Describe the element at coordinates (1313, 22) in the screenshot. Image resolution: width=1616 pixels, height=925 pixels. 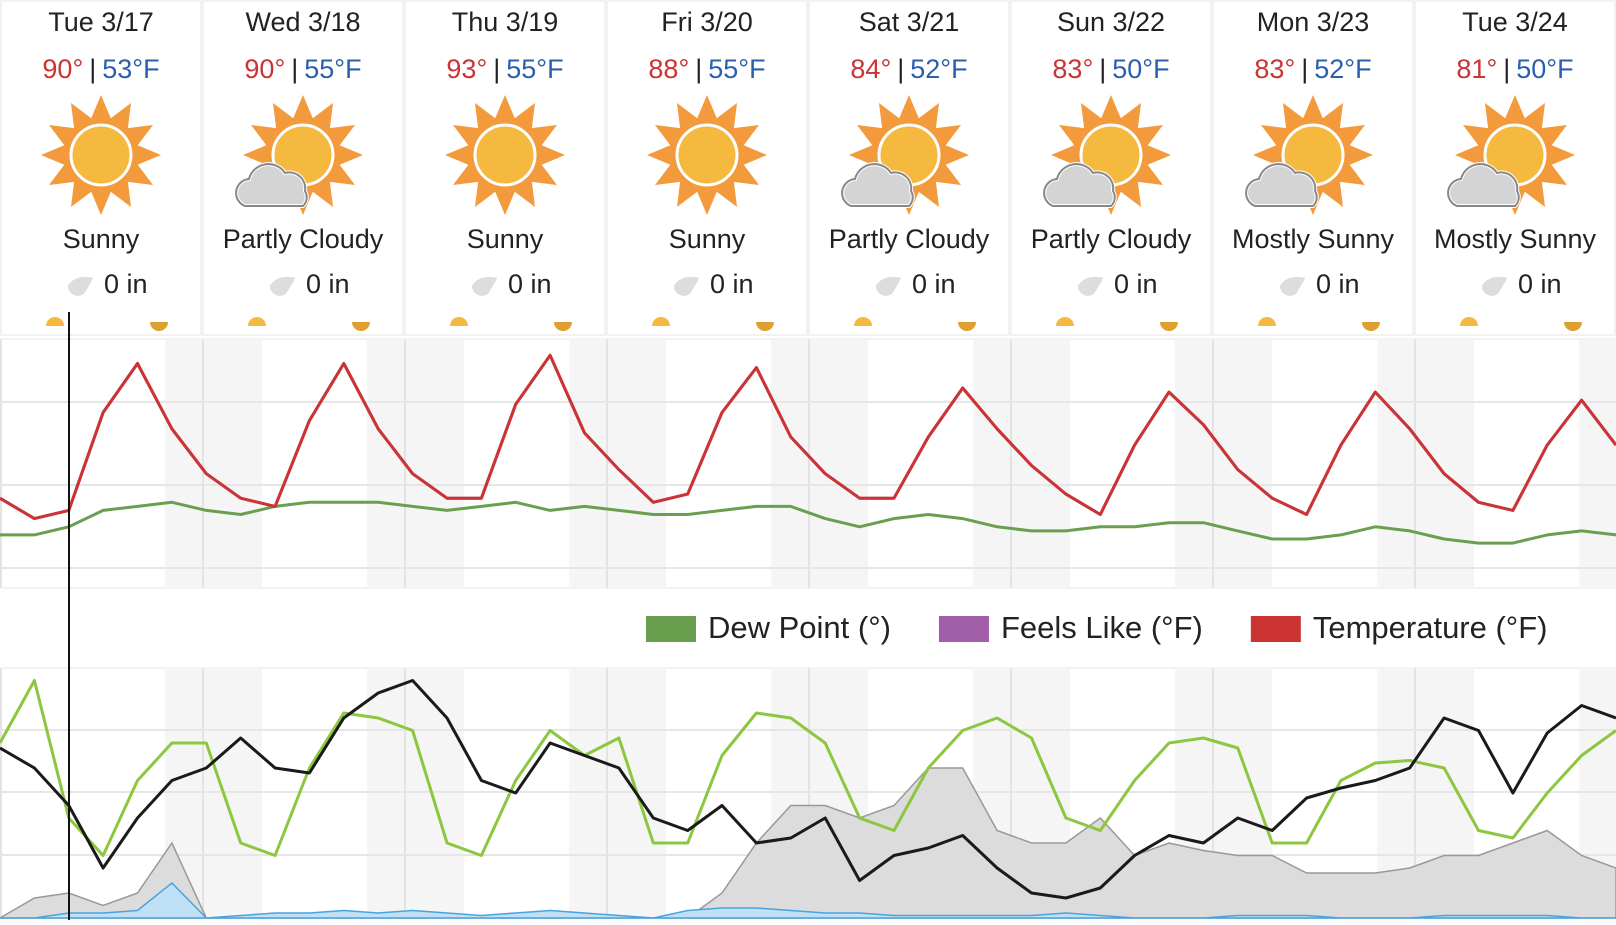
I see `day-date: Mon 3/23` at that location.